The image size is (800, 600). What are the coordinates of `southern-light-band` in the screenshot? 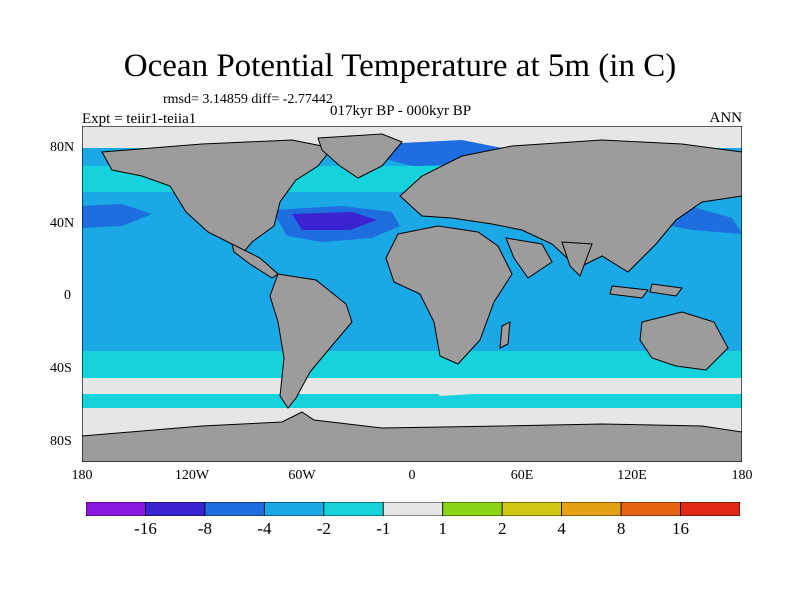 It's located at (412, 386).